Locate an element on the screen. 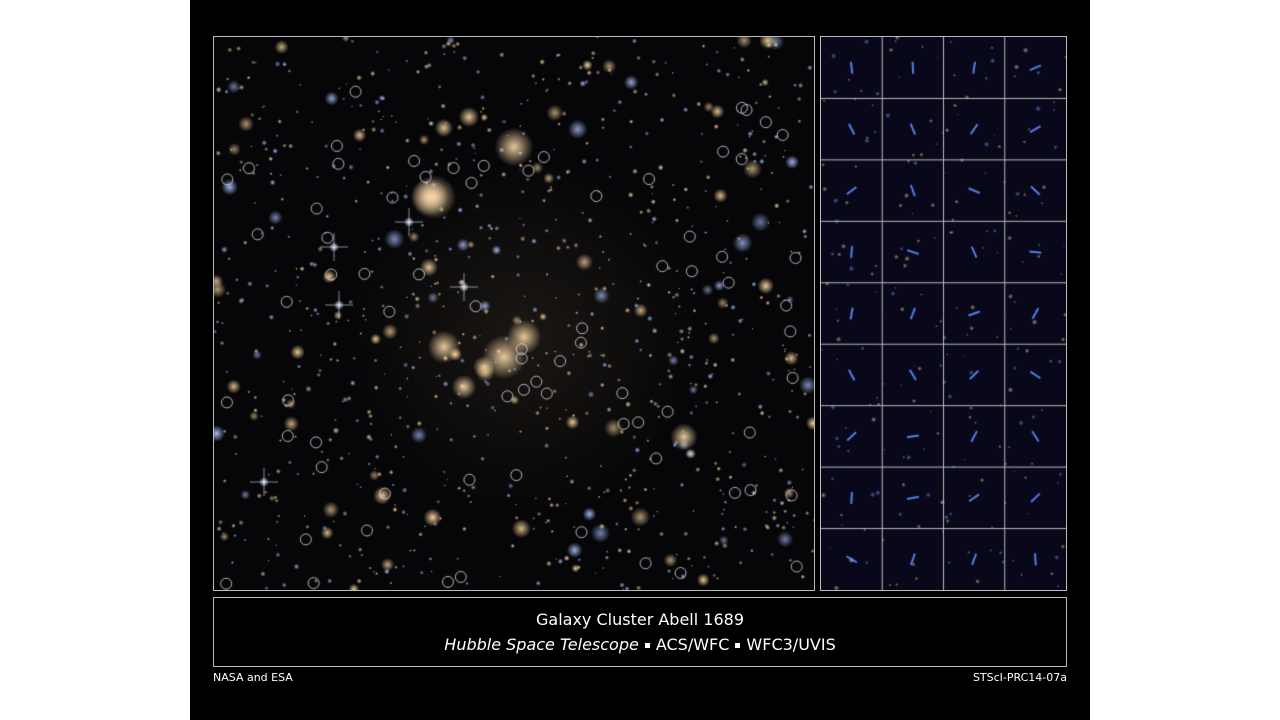  caption-title: Galaxy Cluster Abell 1689 is located at coordinates (640, 619).